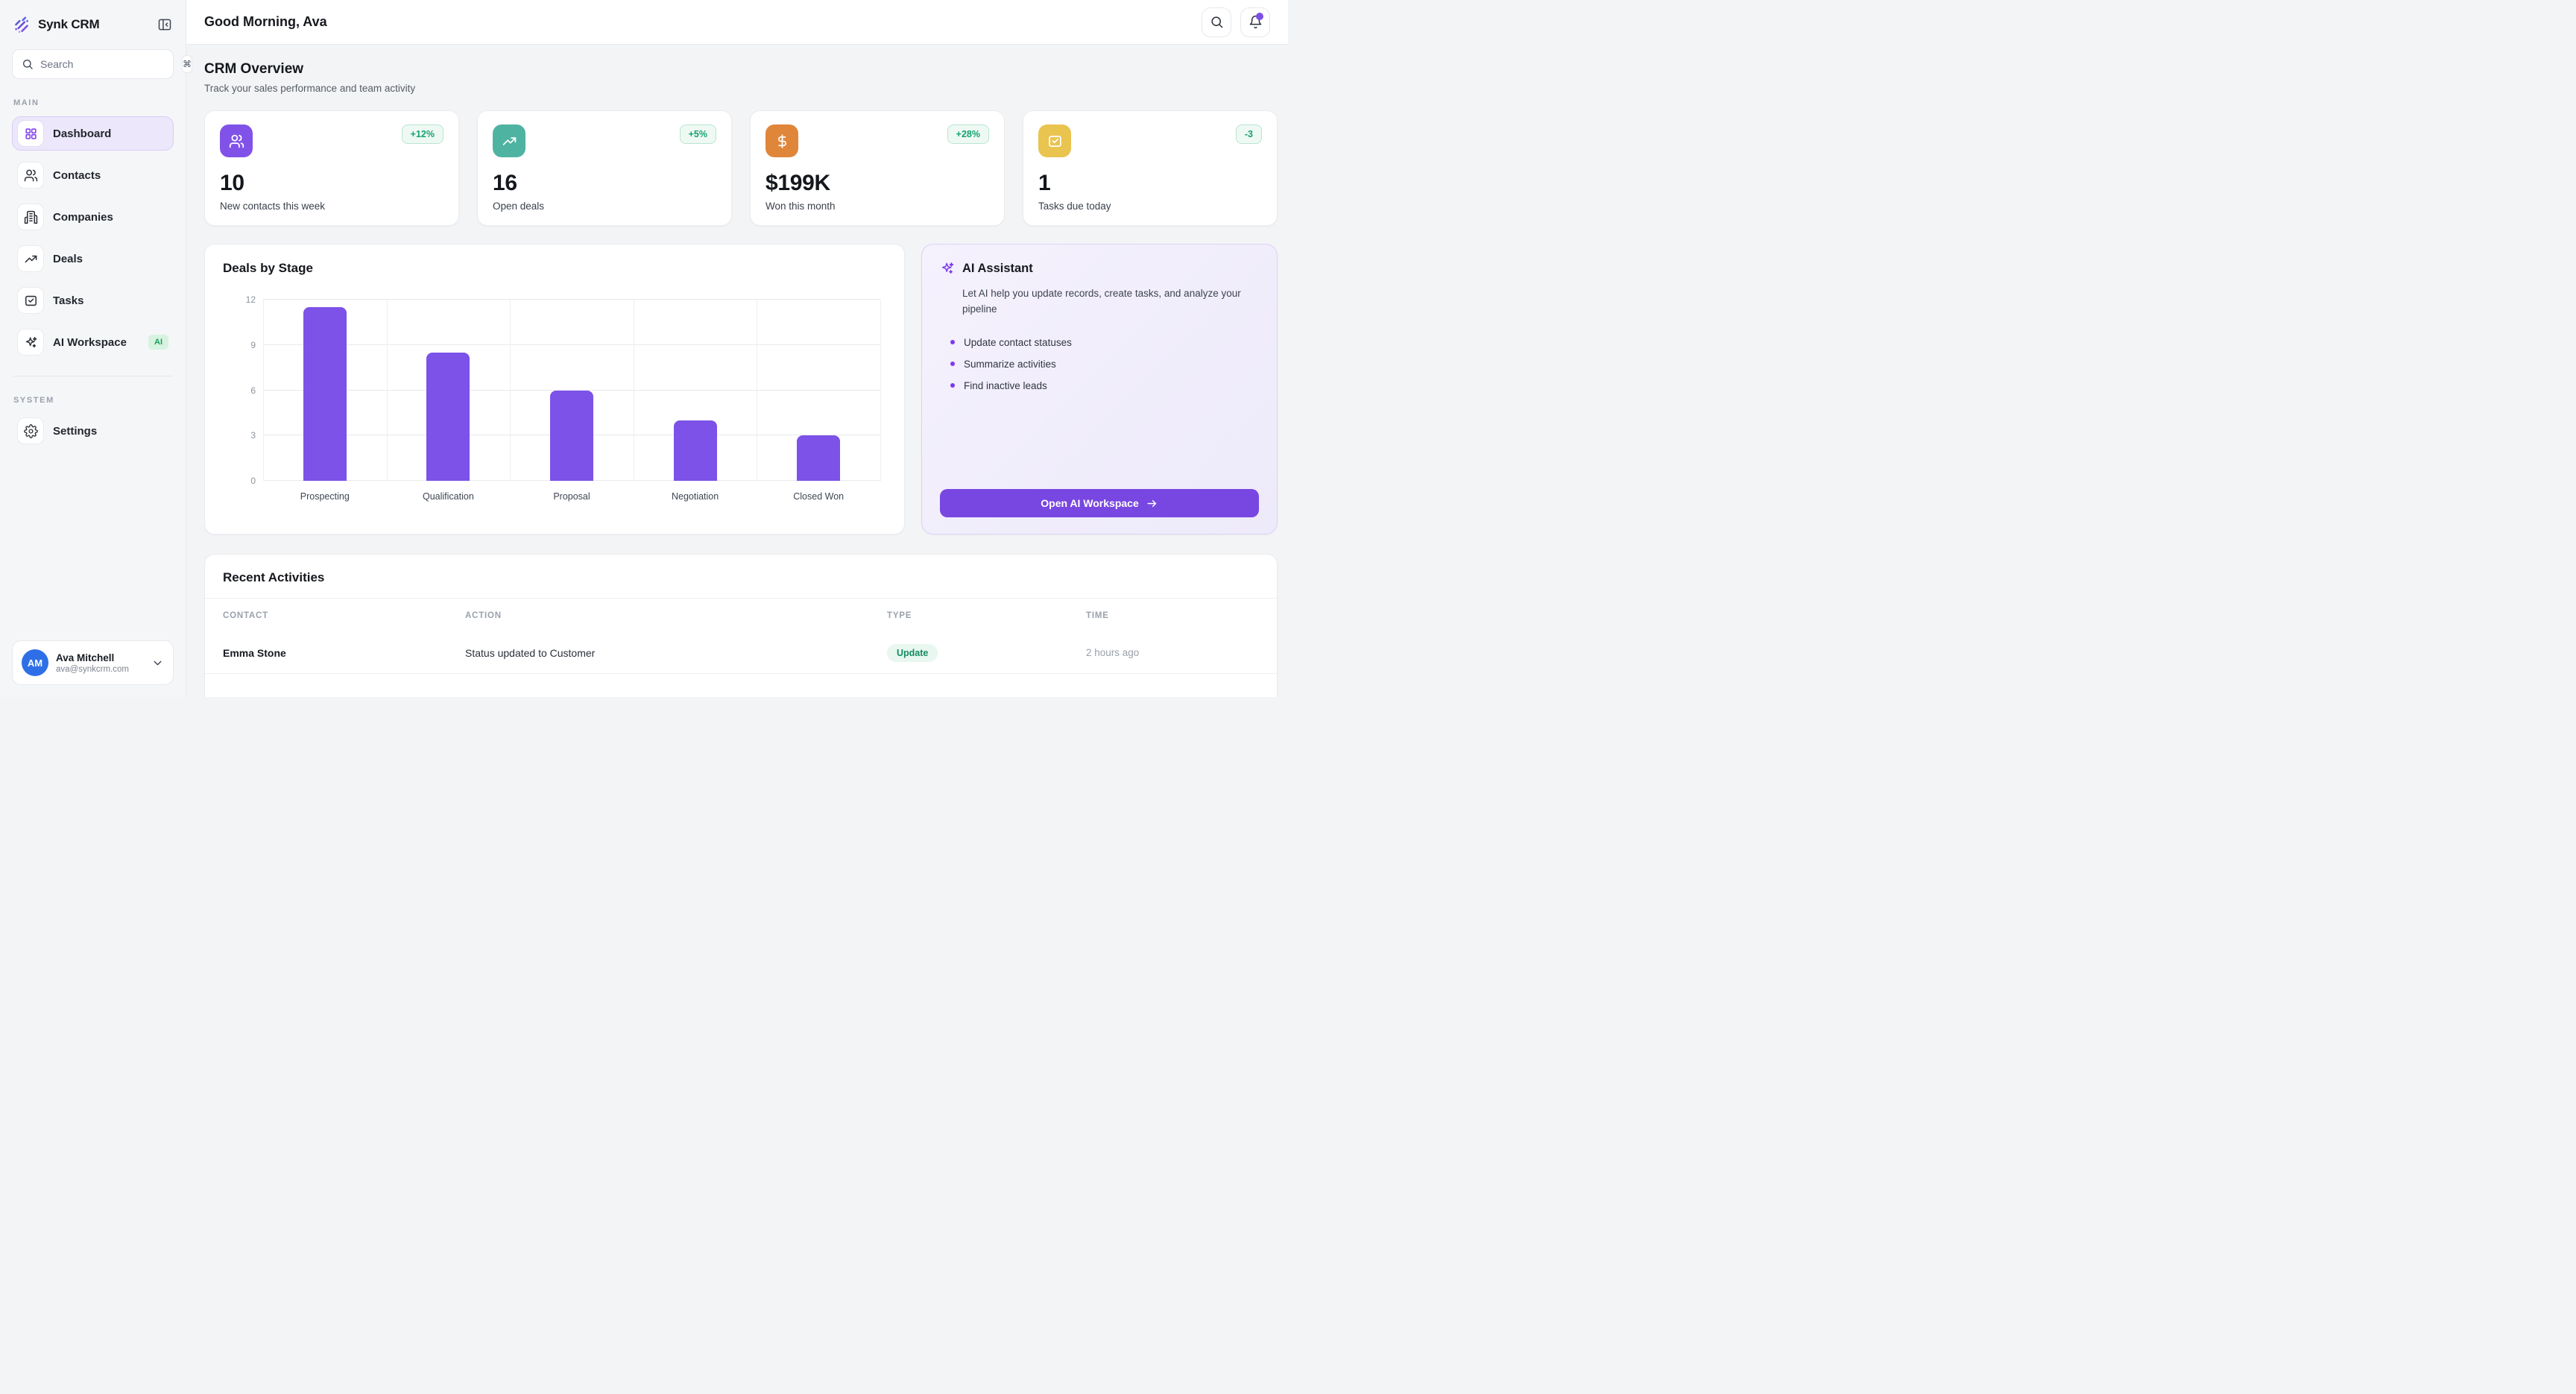 The height and width of the screenshot is (1394, 2576). I want to click on stat-label: Won this month, so click(800, 206).